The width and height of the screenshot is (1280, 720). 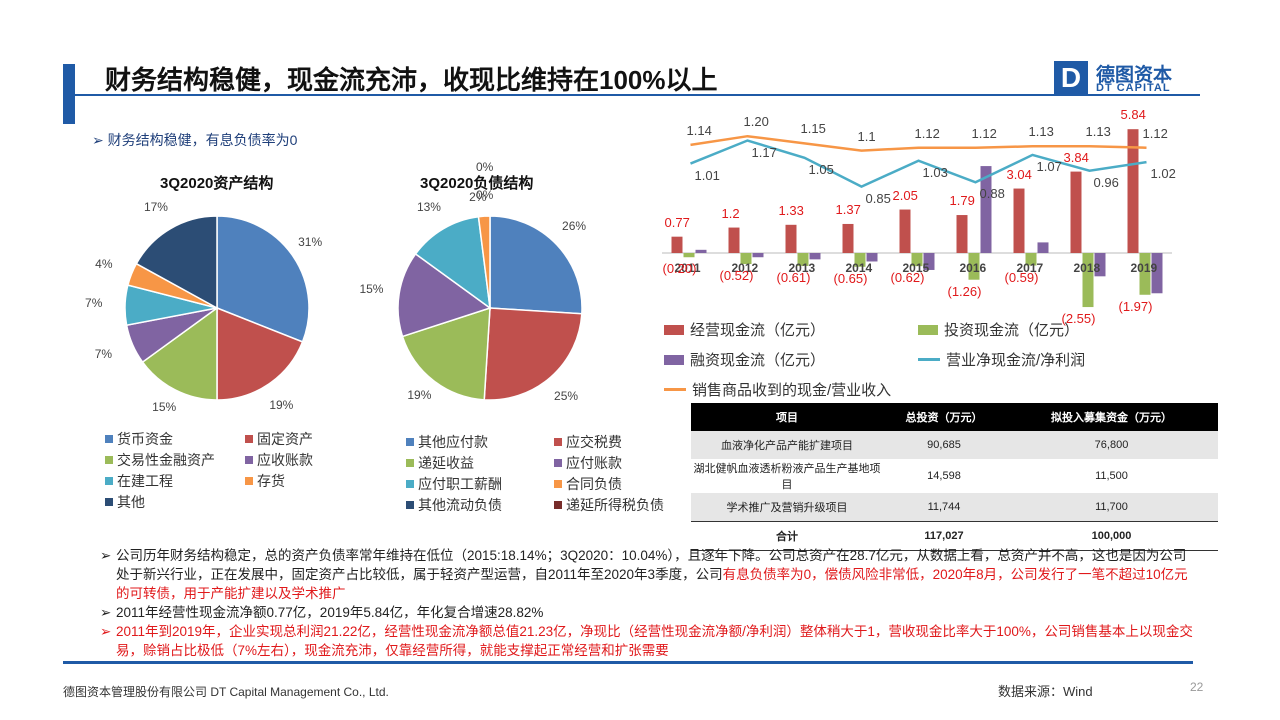 What do you see at coordinates (588, 442) in the screenshot?
I see `legend-item: 应交税费` at bounding box center [588, 442].